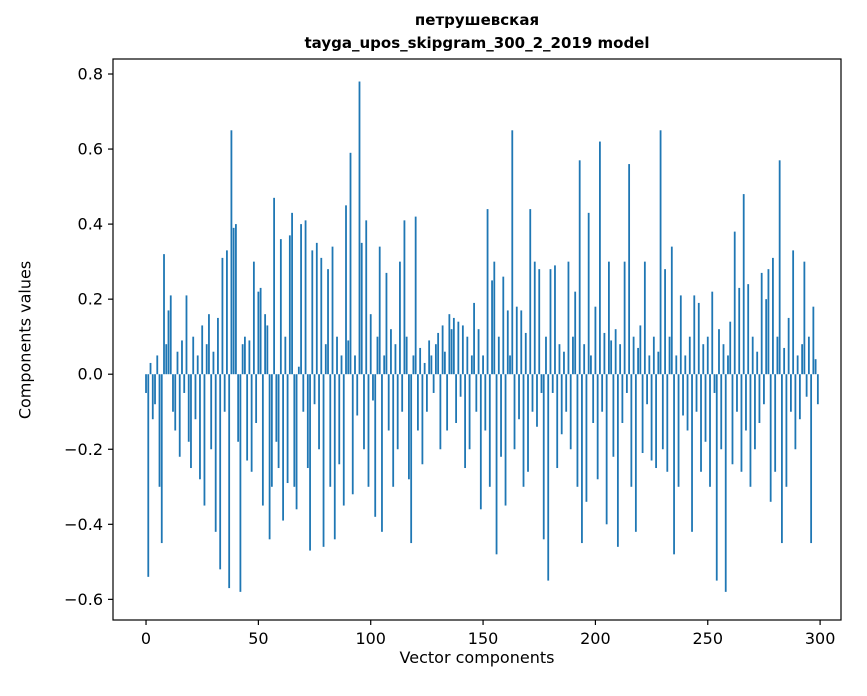 The width and height of the screenshot is (867, 696). I want to click on x-axis-label: Vector components, so click(477, 657).